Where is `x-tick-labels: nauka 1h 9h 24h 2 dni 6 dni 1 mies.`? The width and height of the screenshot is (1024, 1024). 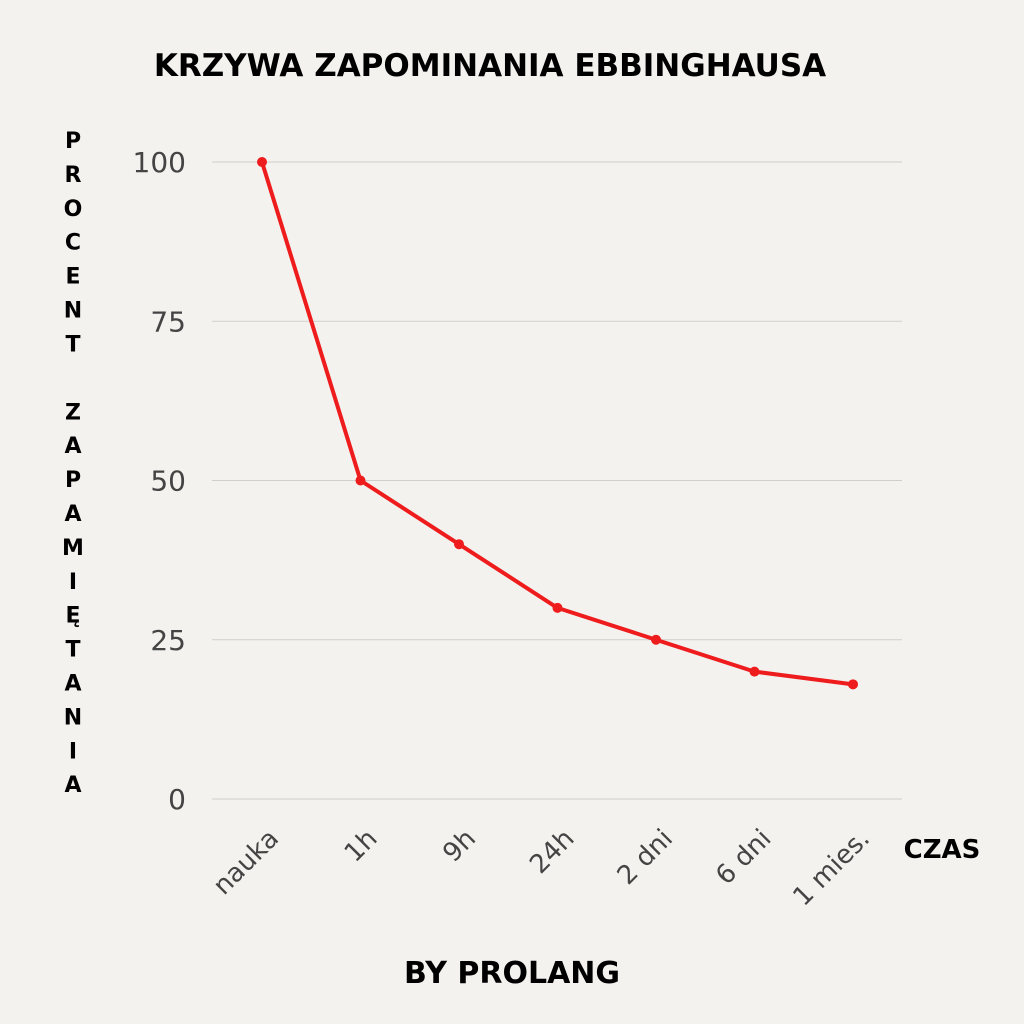
x-tick-labels: nauka 1h 9h 24h 2 dni 6 dni 1 mies. is located at coordinates (542, 868).